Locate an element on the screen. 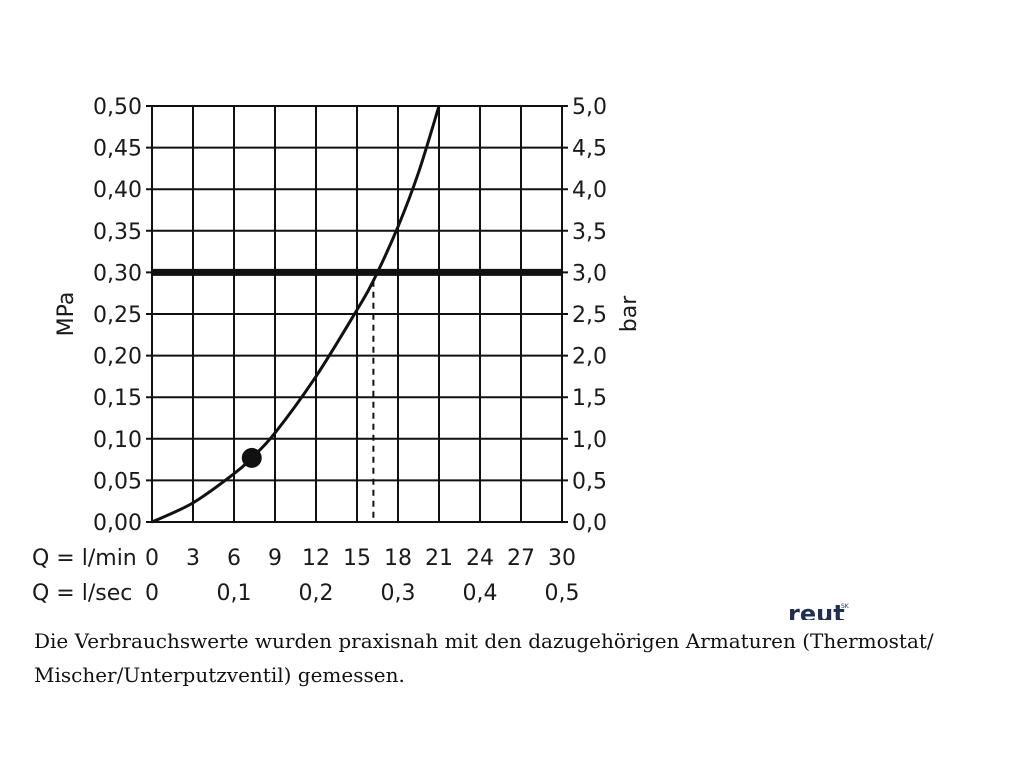 This screenshot has height=768, width=1024. right-tick-label: 0,5 is located at coordinates (589, 481).